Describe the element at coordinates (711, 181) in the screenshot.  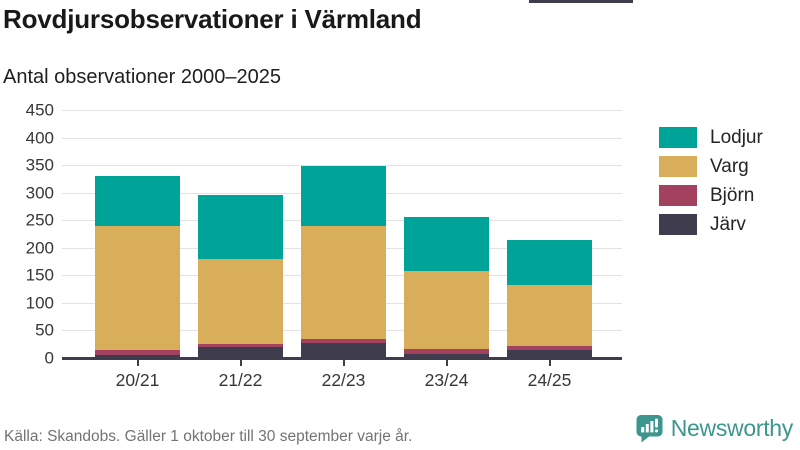
I see `chart-legend: Lodjur Varg Björn Järv` at that location.